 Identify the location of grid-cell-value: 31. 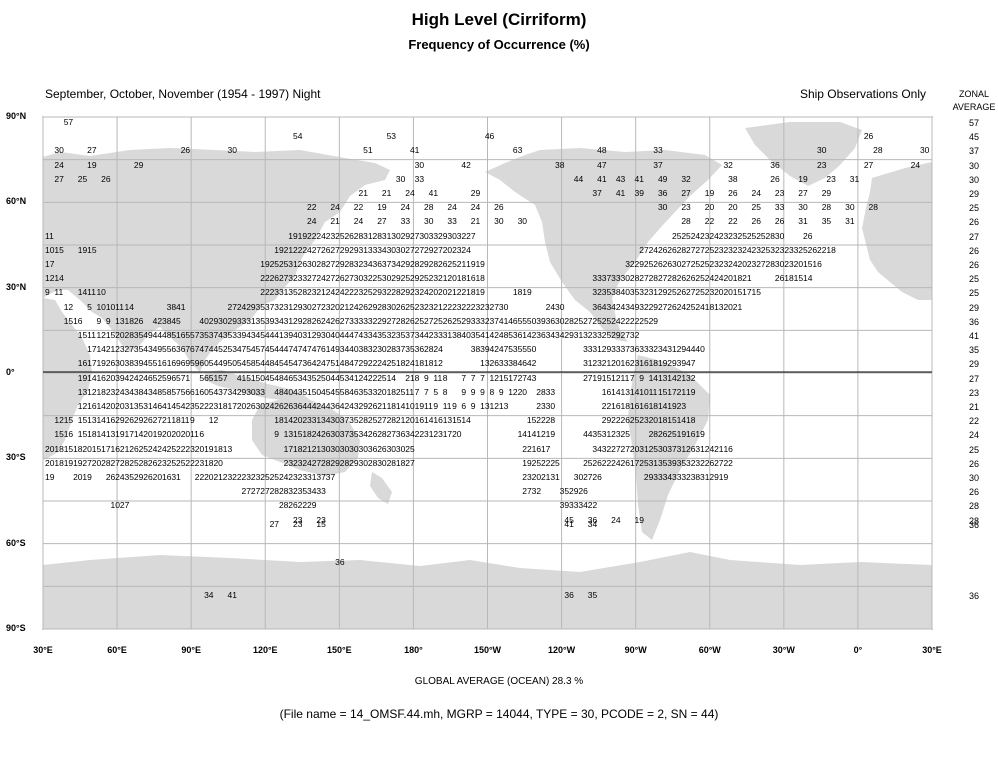
(447, 335).